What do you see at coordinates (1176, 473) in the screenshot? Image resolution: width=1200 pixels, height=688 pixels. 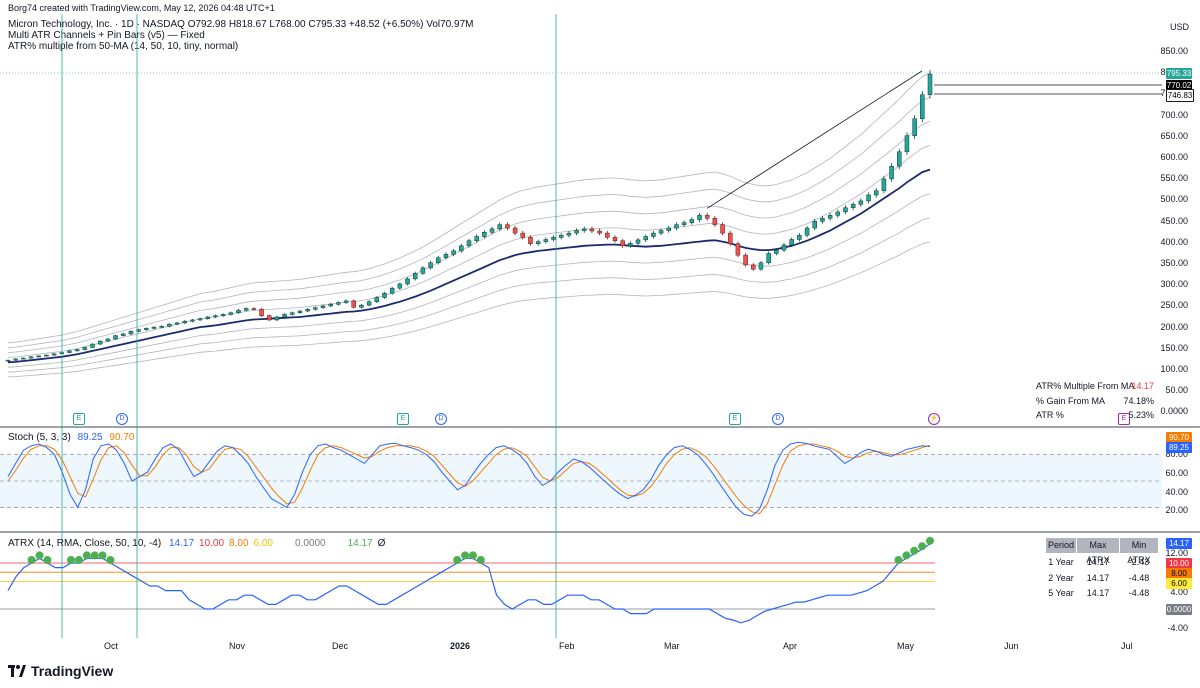 I see `stoch-axis-tick: 60.00` at bounding box center [1176, 473].